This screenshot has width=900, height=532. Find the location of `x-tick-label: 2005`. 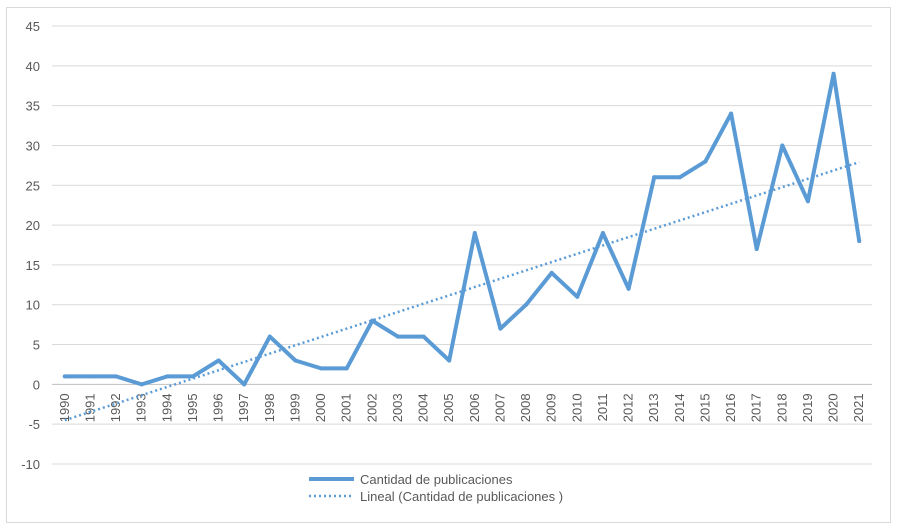

x-tick-label: 2005 is located at coordinates (448, 407).